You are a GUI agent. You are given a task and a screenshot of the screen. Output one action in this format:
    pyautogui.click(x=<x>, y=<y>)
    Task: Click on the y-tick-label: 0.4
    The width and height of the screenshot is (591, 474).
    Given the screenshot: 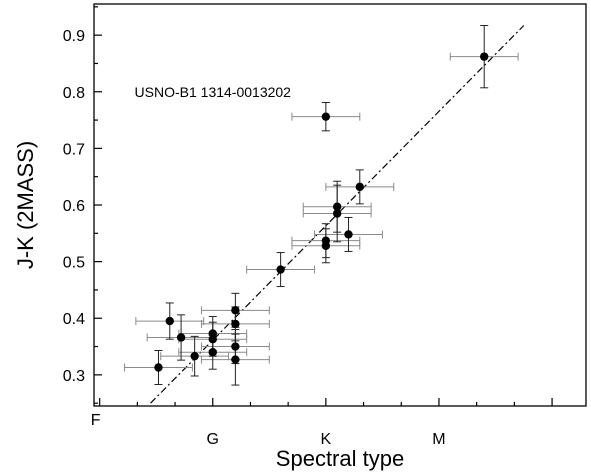 What is the action you would take?
    pyautogui.click(x=74, y=319)
    